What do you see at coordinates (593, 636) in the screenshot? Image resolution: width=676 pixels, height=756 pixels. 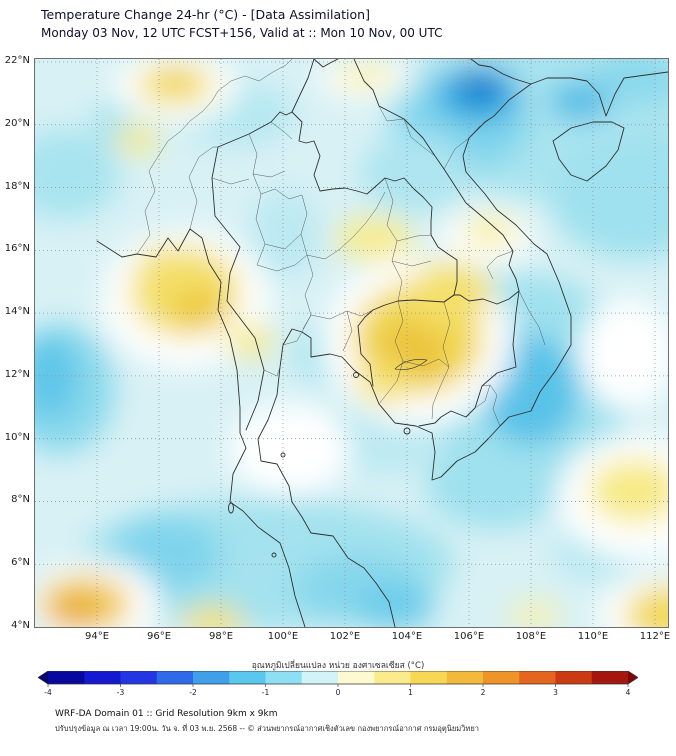 I see `x-tick-label: 110°E` at bounding box center [593, 636].